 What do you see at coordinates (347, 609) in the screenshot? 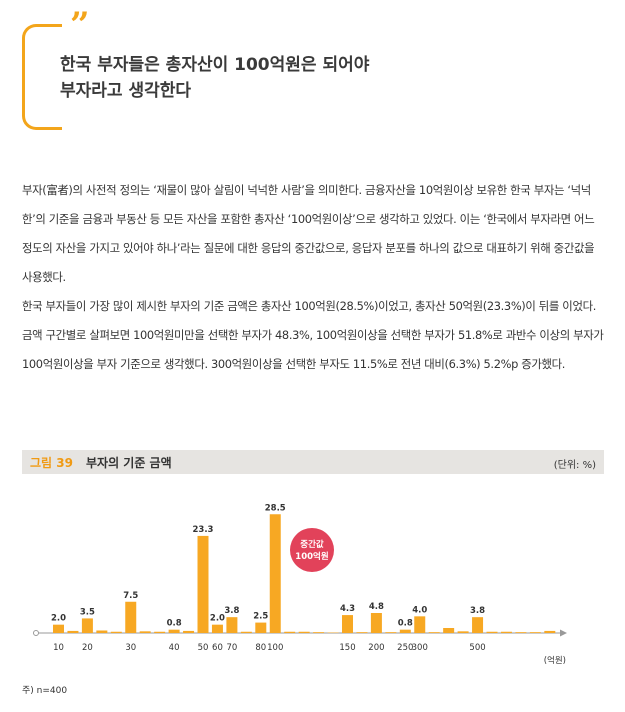
I see `data-label: 4.3` at bounding box center [347, 609].